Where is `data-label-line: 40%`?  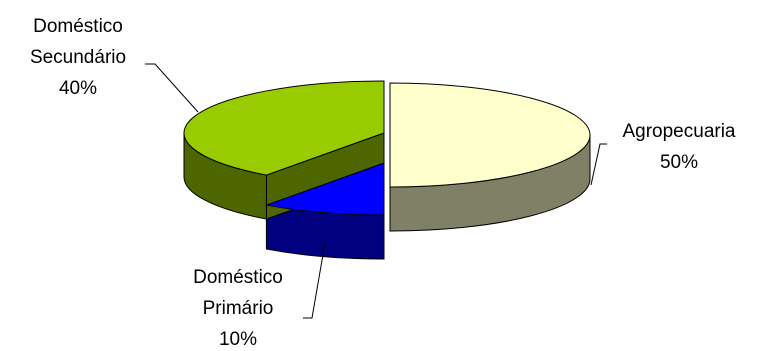 data-label-line: 40% is located at coordinates (78, 88).